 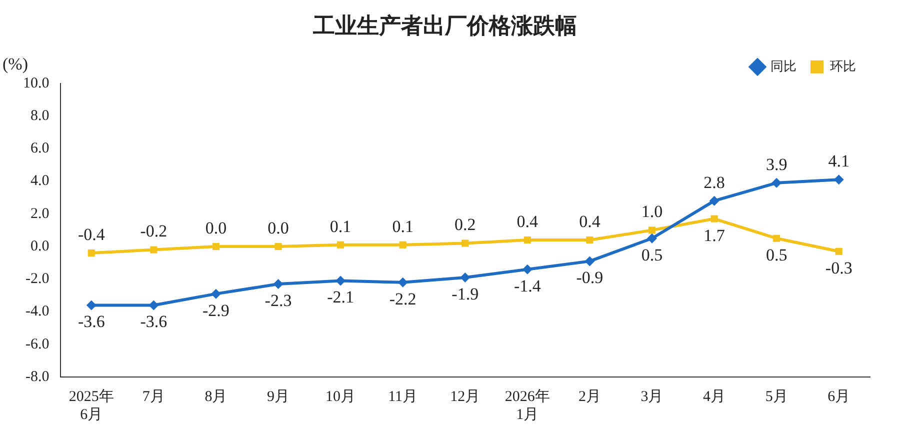 I want to click on data-label: 4.1, so click(x=839, y=161).